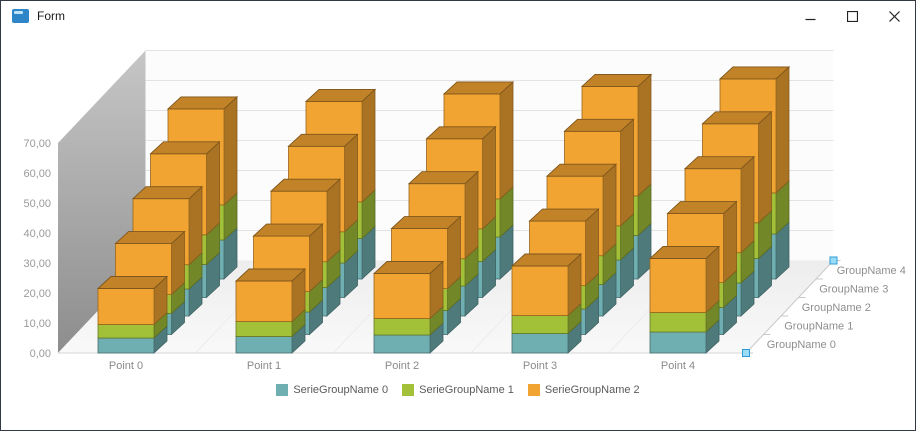 This screenshot has height=431, width=916. What do you see at coordinates (801, 345) in the screenshot?
I see `group-axis-label: GroupName 0` at bounding box center [801, 345].